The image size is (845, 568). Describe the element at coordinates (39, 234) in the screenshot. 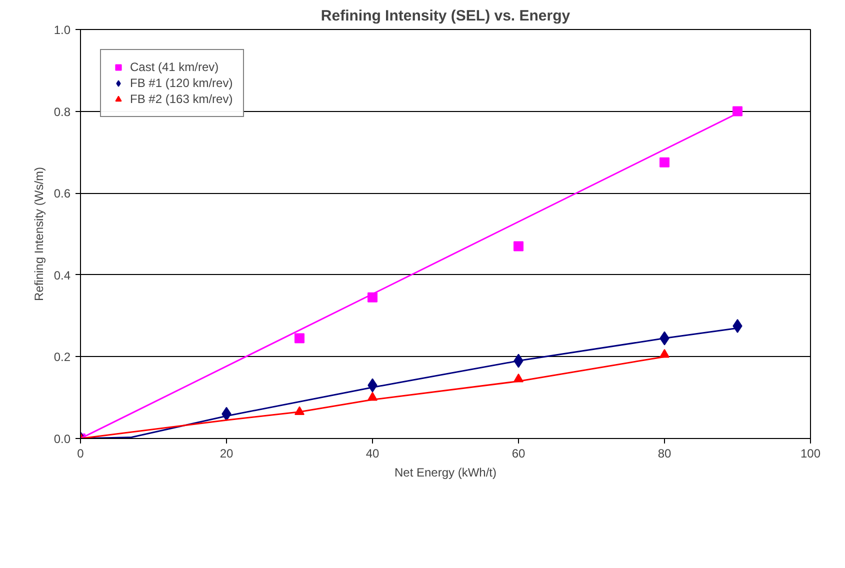

I see `y-axis-title: Refining Intensity (Ws/m)` at that location.